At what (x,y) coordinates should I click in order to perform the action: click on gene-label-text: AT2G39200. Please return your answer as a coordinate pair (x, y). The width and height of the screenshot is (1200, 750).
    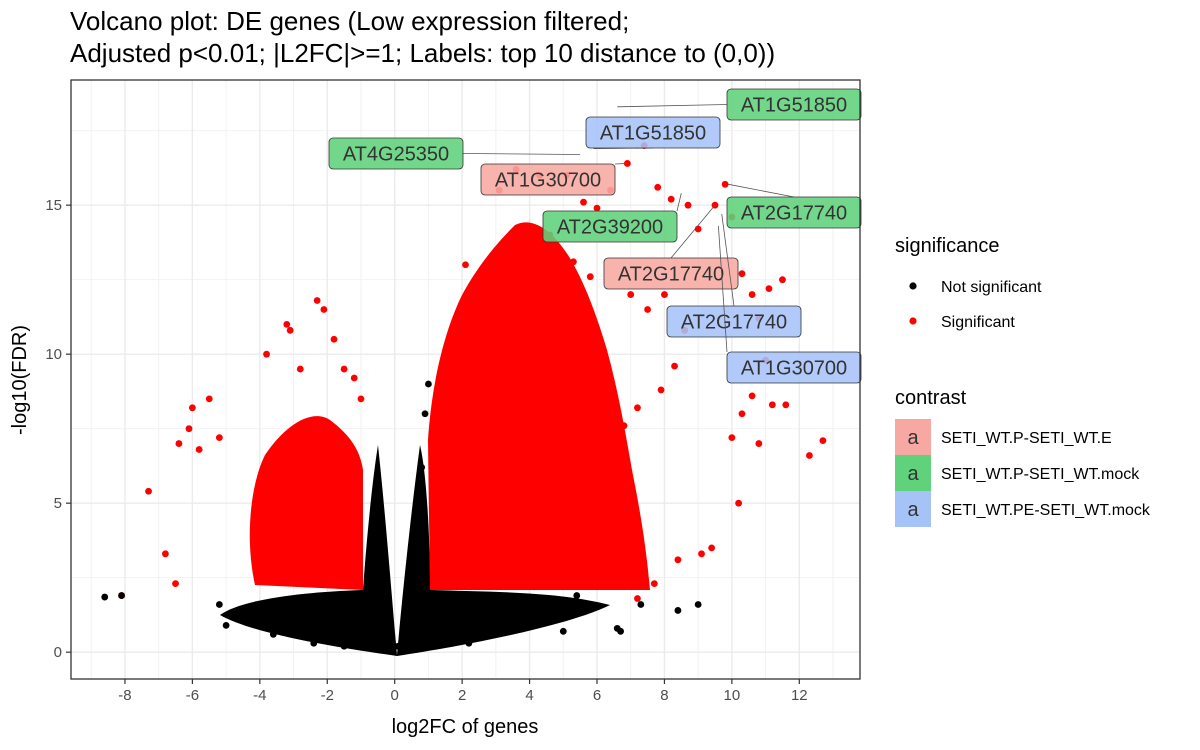
    Looking at the image, I should click on (610, 228).